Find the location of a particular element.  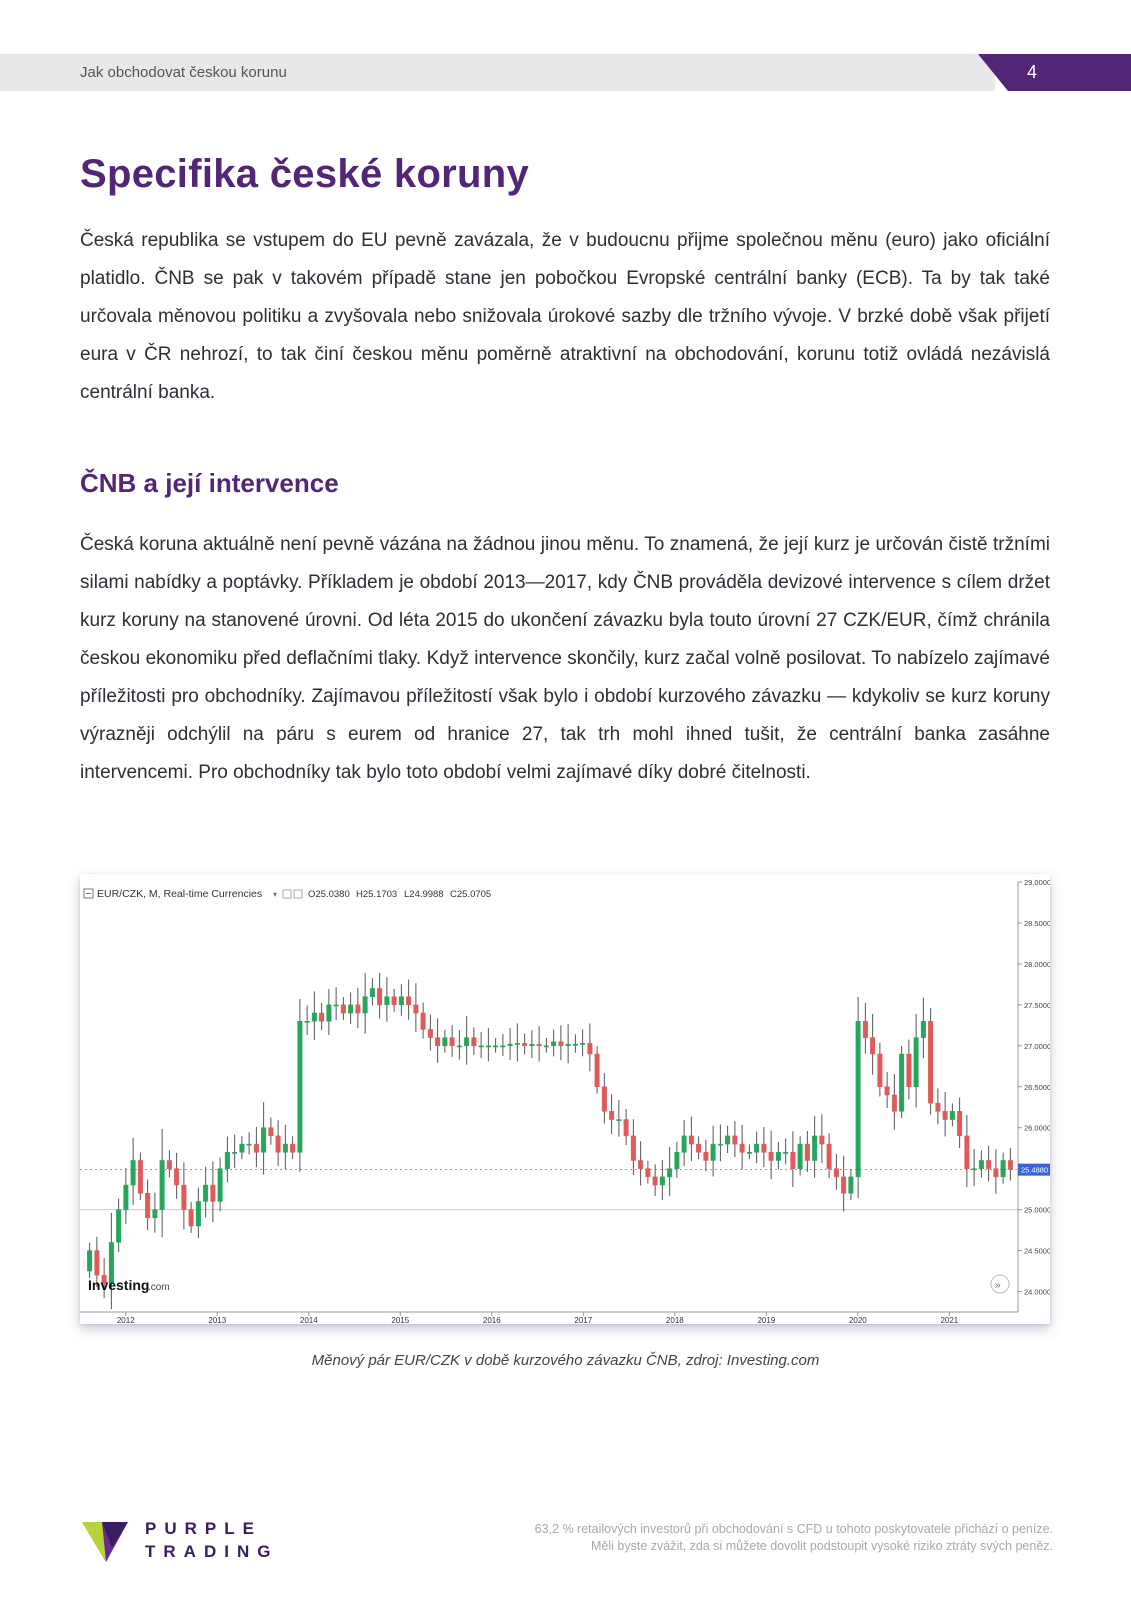

x-tick-label: 2012 is located at coordinates (126, 1320).